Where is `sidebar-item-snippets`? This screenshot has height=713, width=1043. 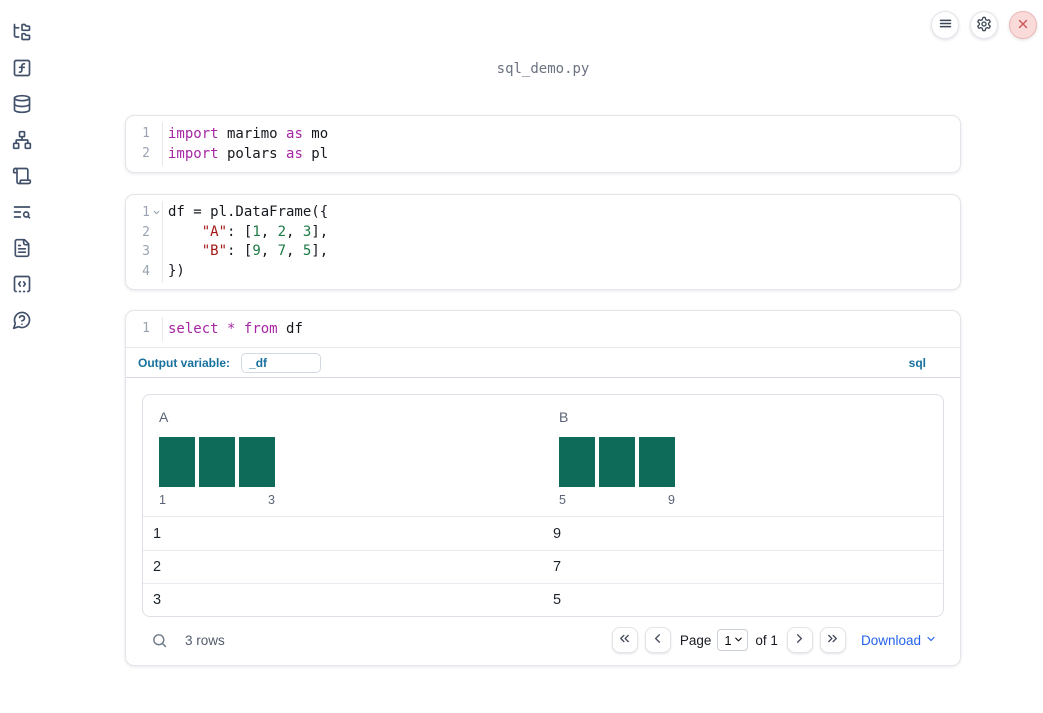
sidebar-item-snippets is located at coordinates (22, 249).